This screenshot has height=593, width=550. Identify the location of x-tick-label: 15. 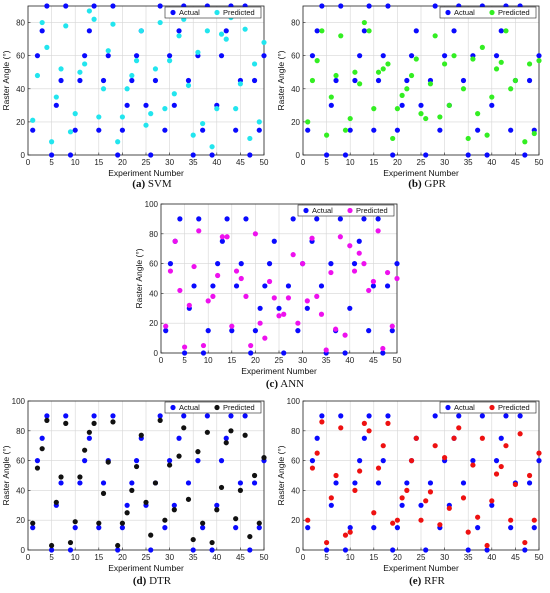
(373, 557).